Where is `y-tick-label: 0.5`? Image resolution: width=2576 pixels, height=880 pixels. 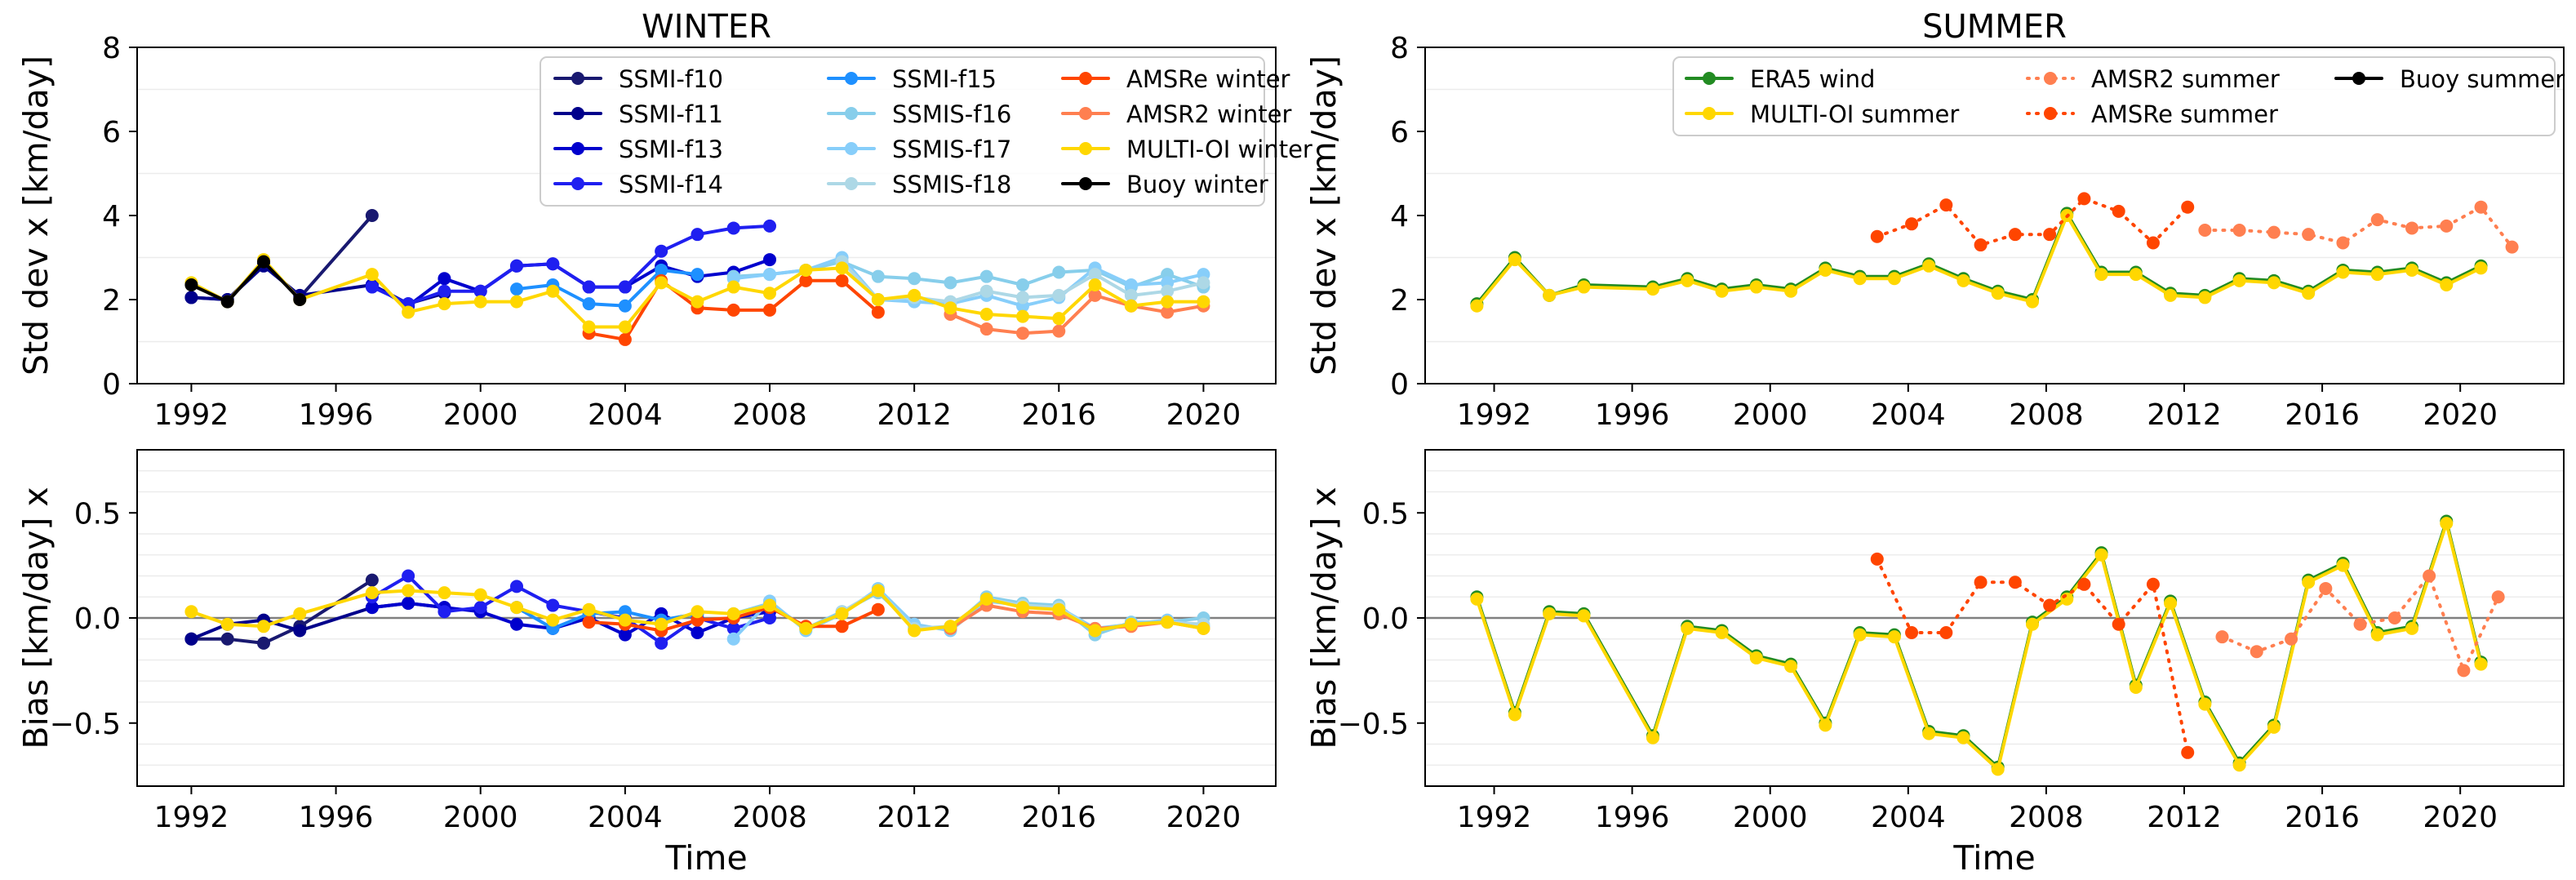
y-tick-label: 0.5 is located at coordinates (1385, 514).